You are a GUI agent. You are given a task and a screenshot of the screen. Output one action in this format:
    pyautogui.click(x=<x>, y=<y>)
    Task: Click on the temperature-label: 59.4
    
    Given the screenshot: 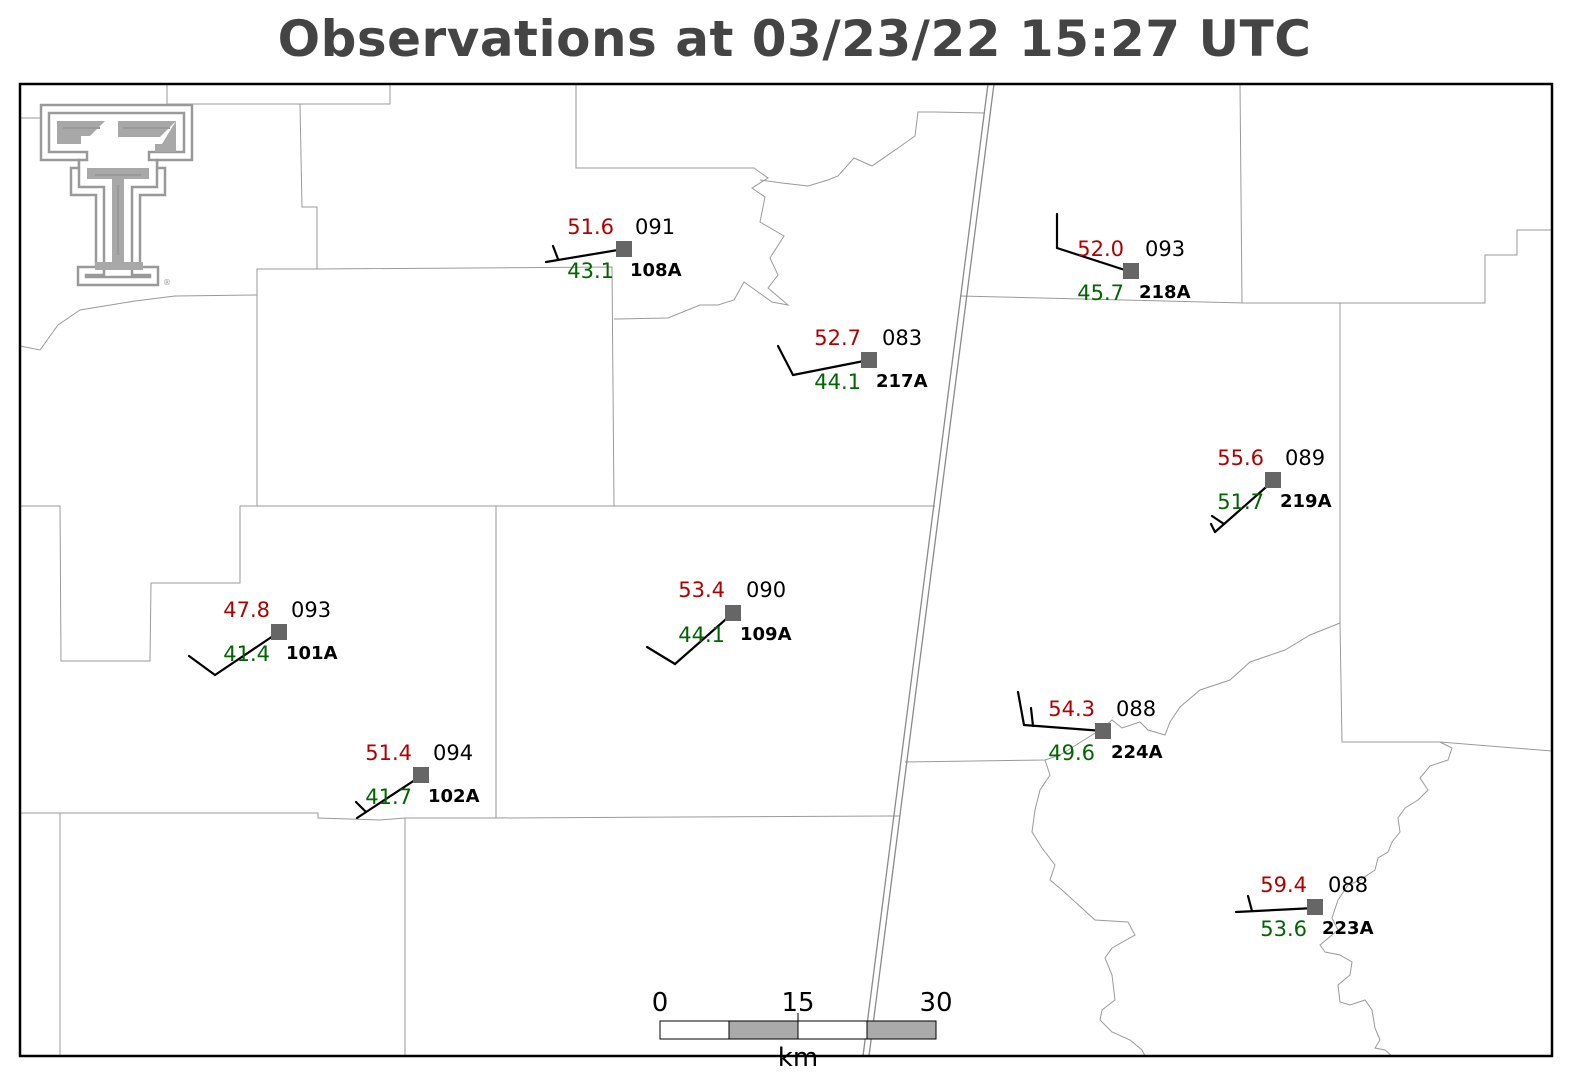 What is the action you would take?
    pyautogui.click(x=1283, y=885)
    